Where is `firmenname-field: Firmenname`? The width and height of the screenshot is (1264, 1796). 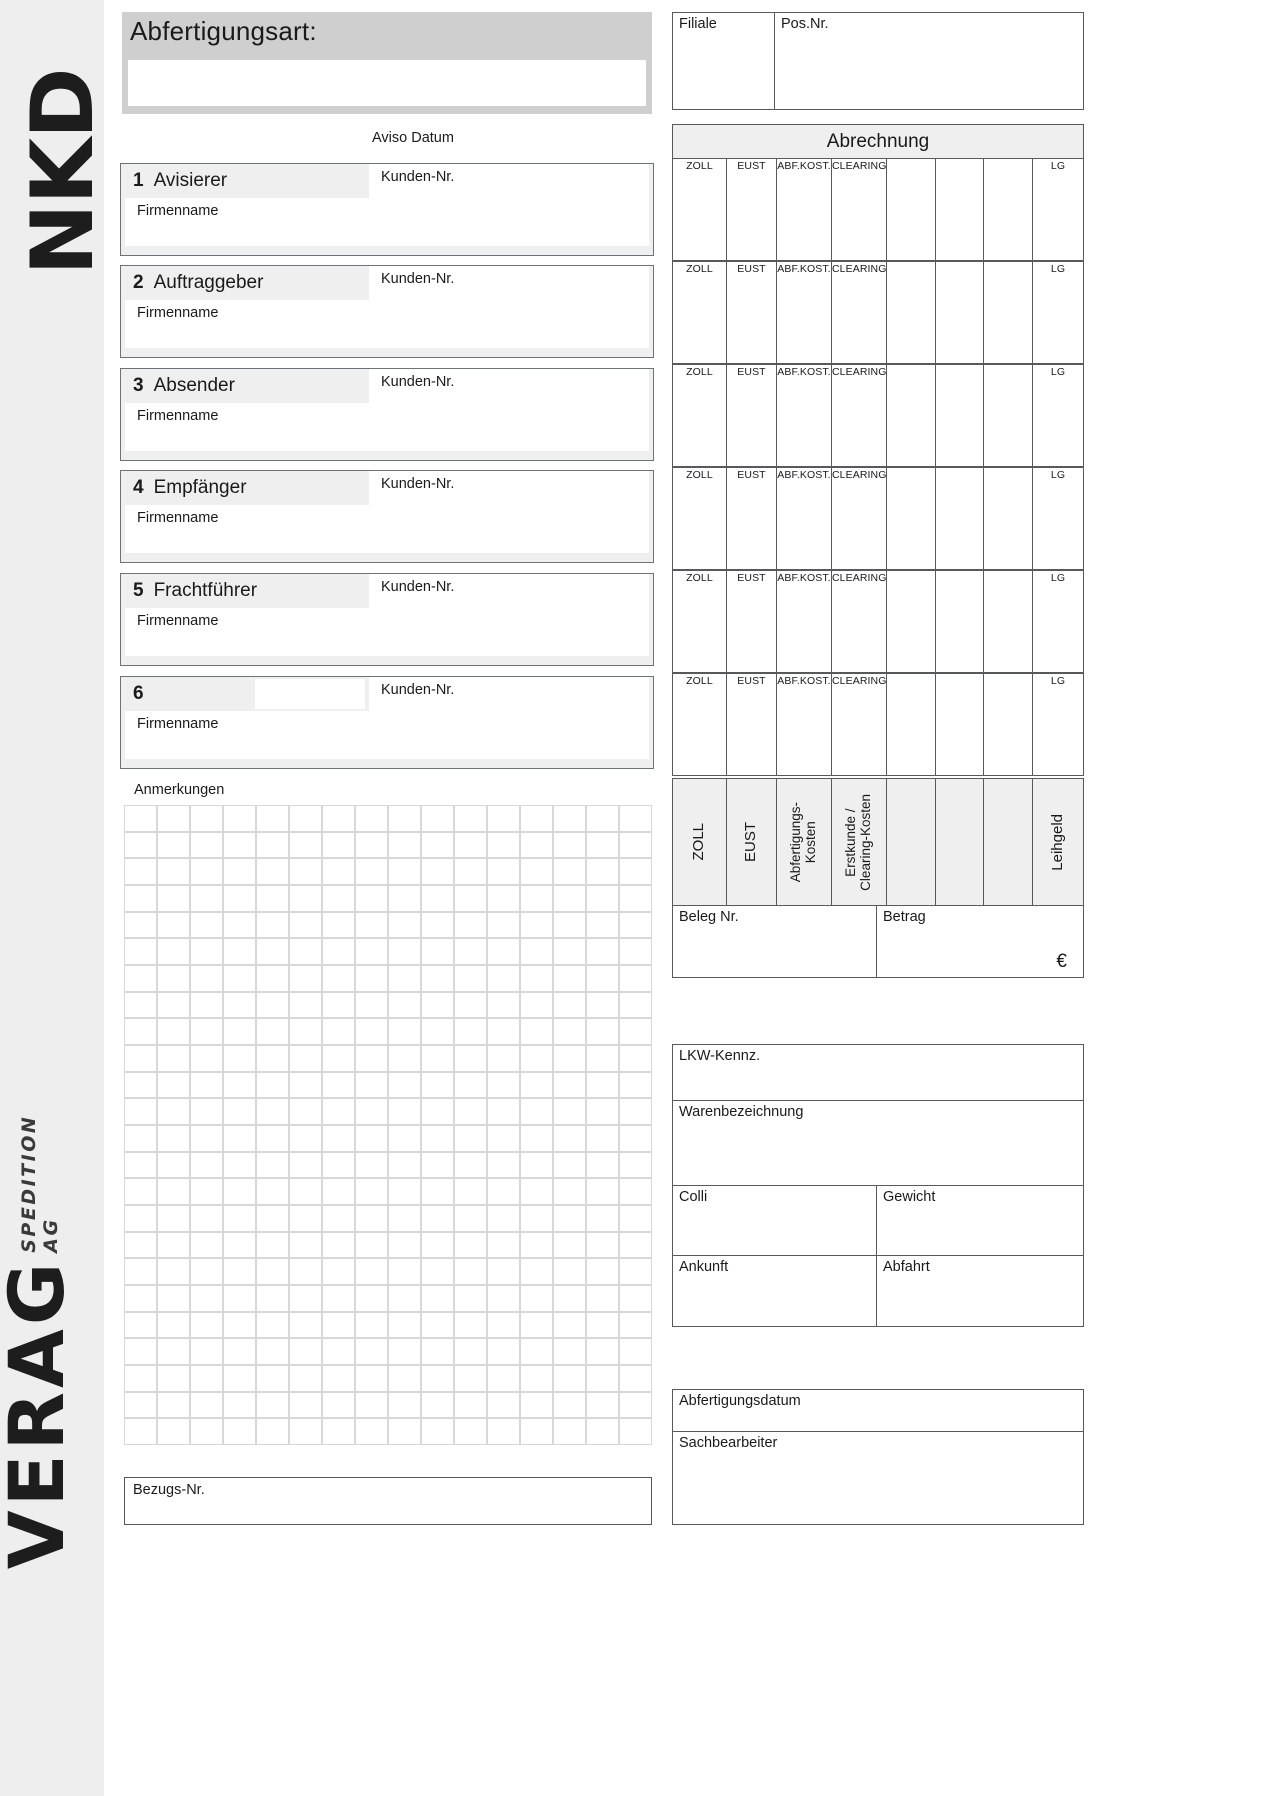 firmenname-field: Firmenname is located at coordinates (387, 324).